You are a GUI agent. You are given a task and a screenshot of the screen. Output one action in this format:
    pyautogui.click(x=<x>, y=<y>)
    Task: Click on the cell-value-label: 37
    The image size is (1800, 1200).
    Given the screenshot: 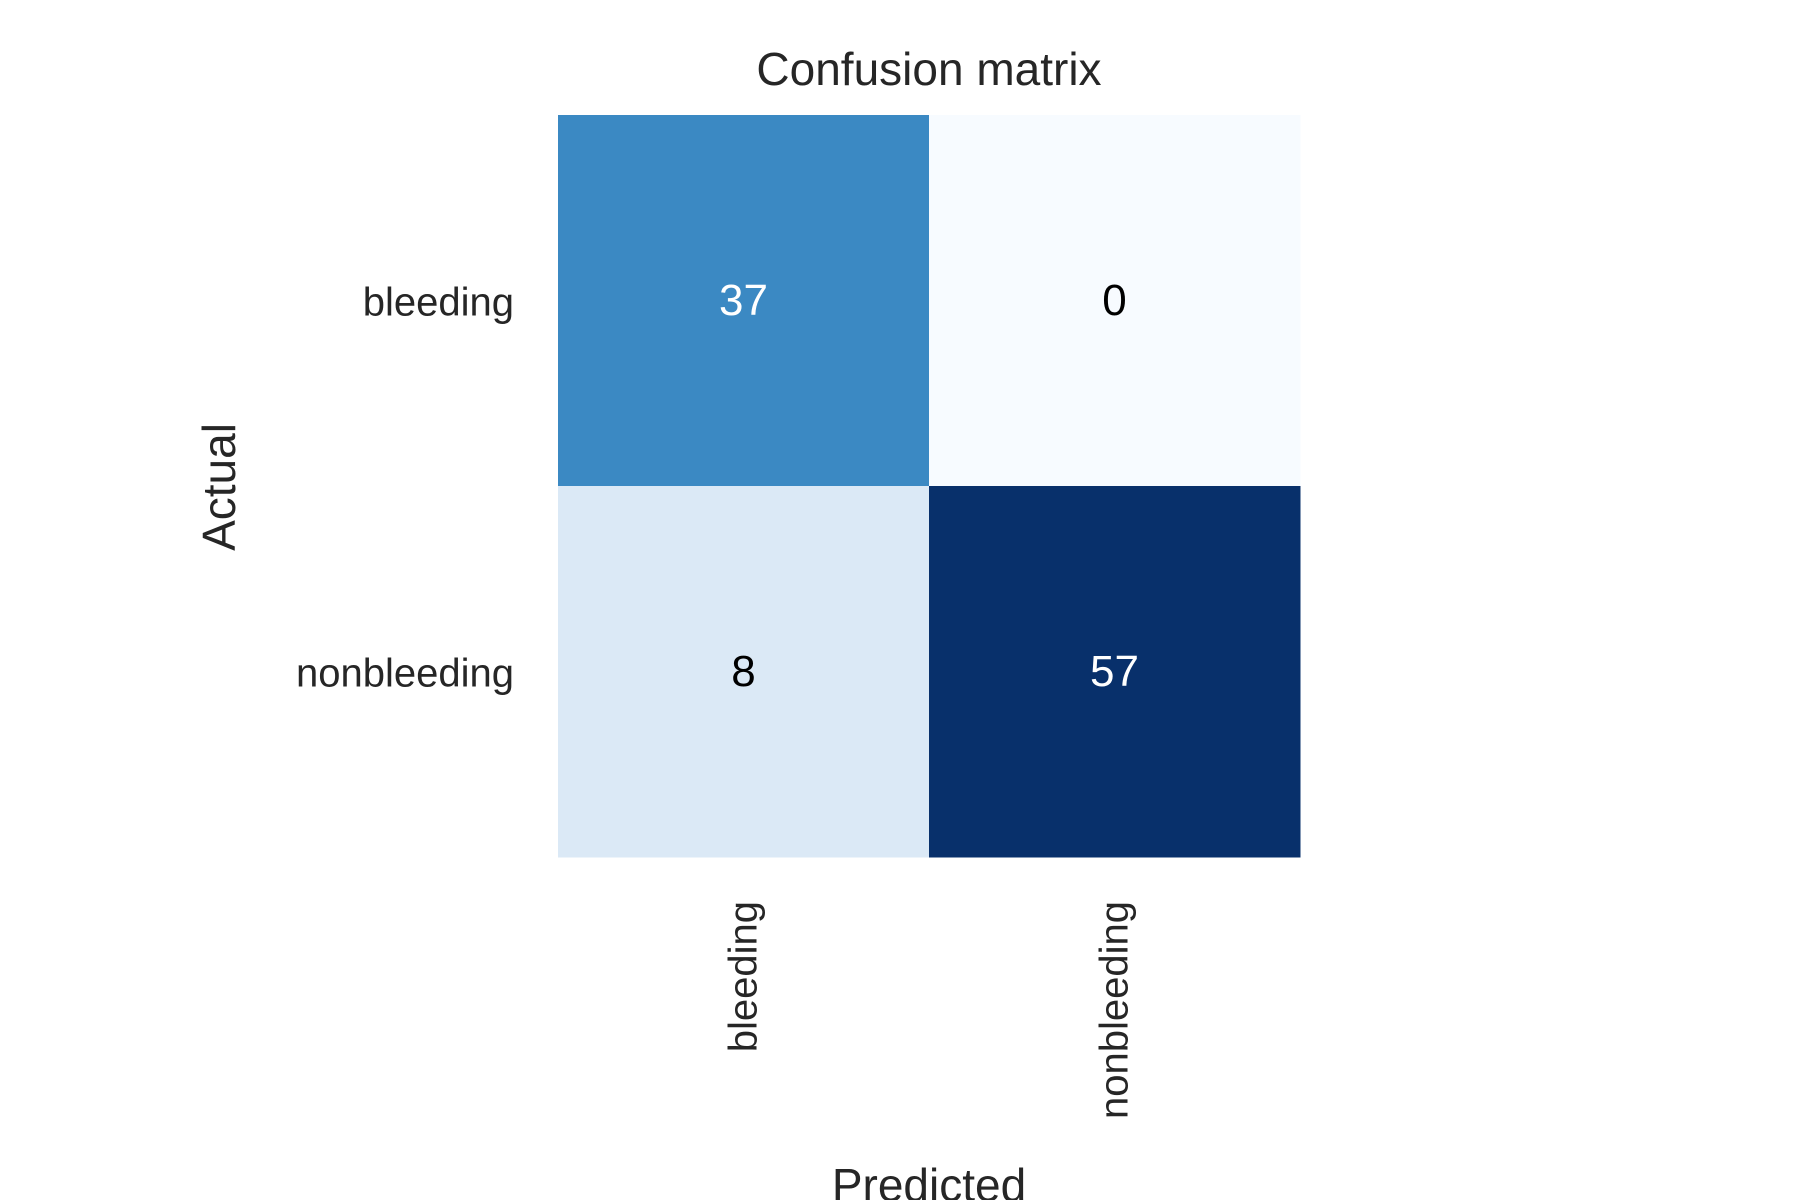 What is the action you would take?
    pyautogui.click(x=743, y=300)
    